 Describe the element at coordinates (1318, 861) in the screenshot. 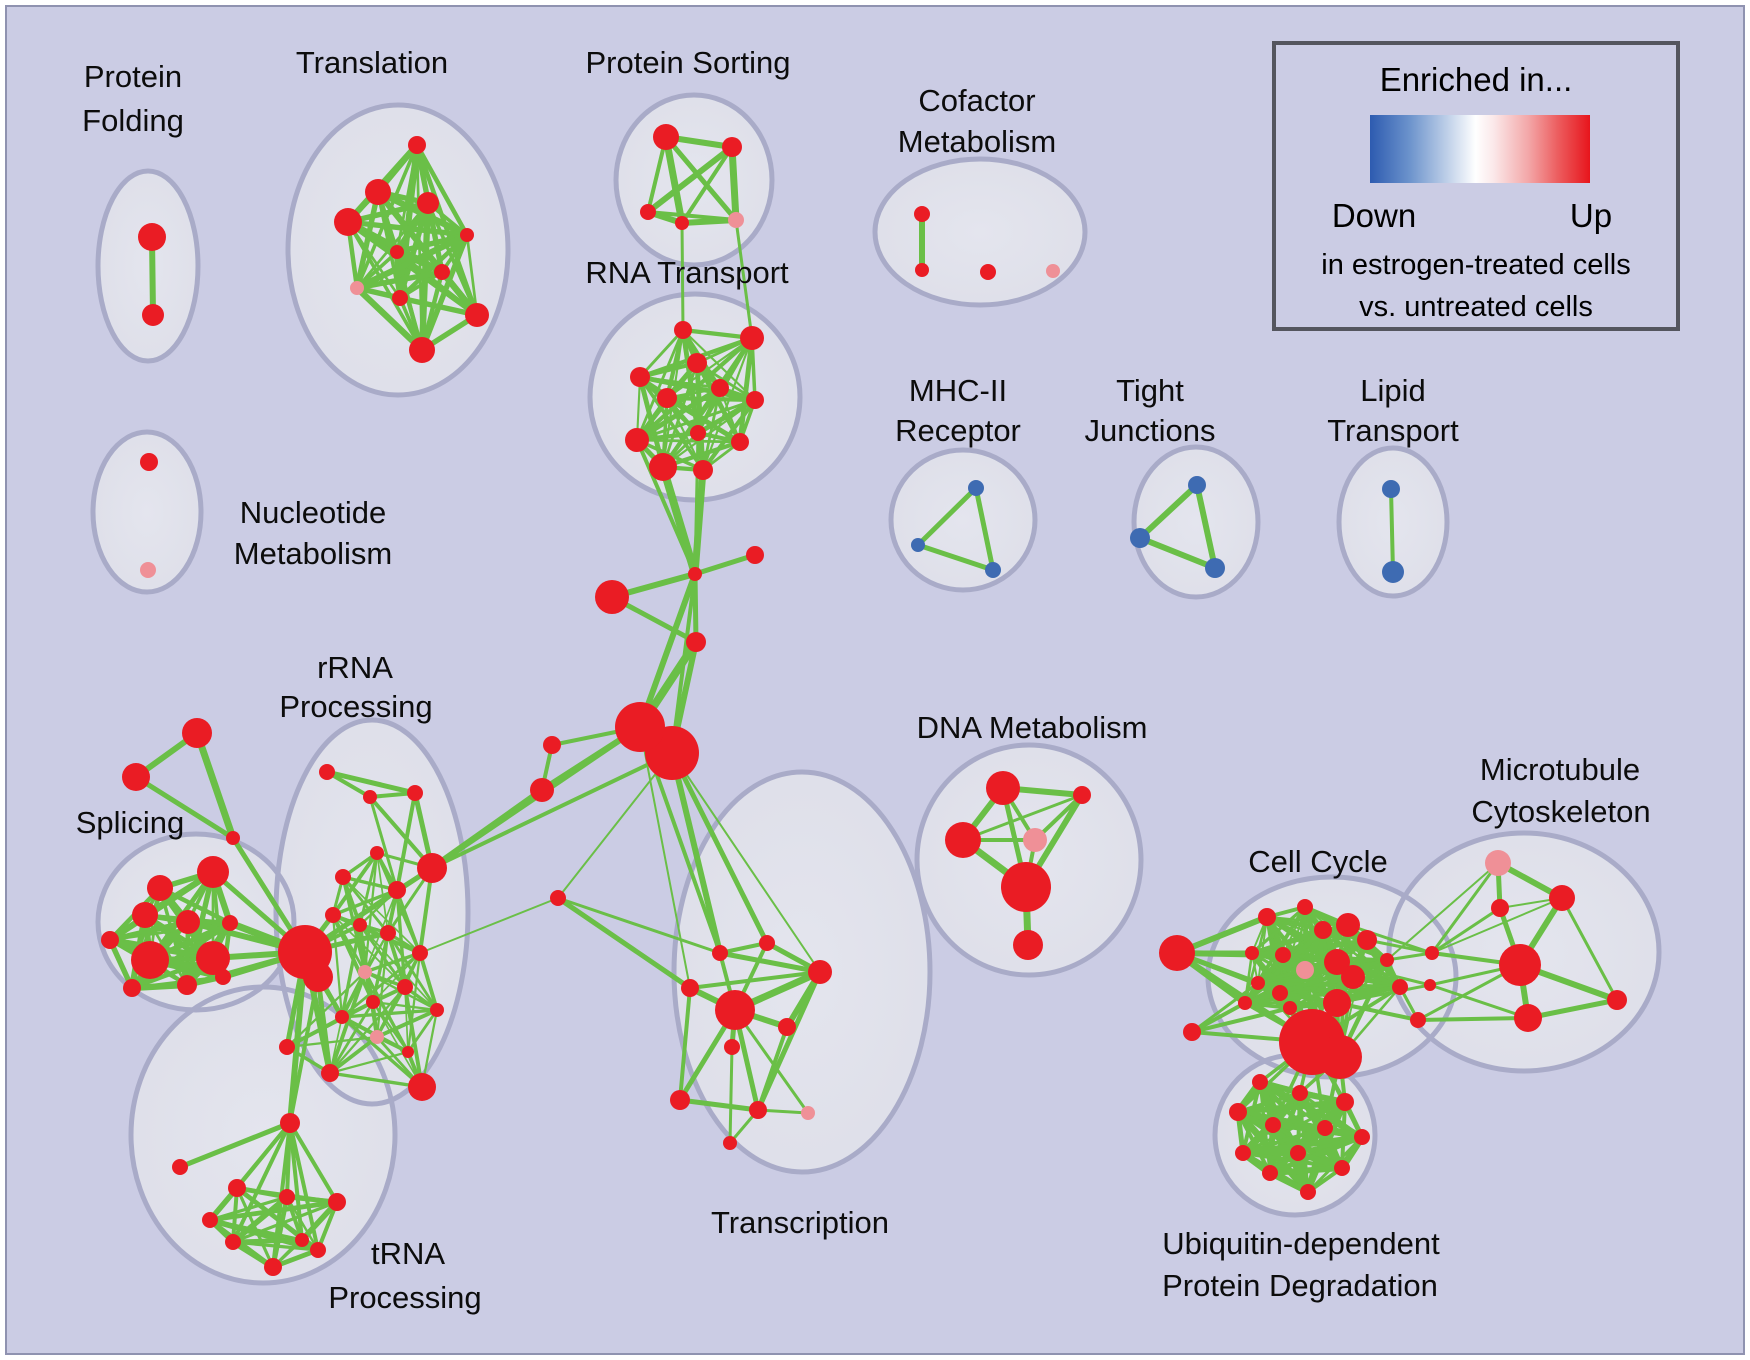

I see `cluster-label-cell-cycle: Cell Cycle` at that location.